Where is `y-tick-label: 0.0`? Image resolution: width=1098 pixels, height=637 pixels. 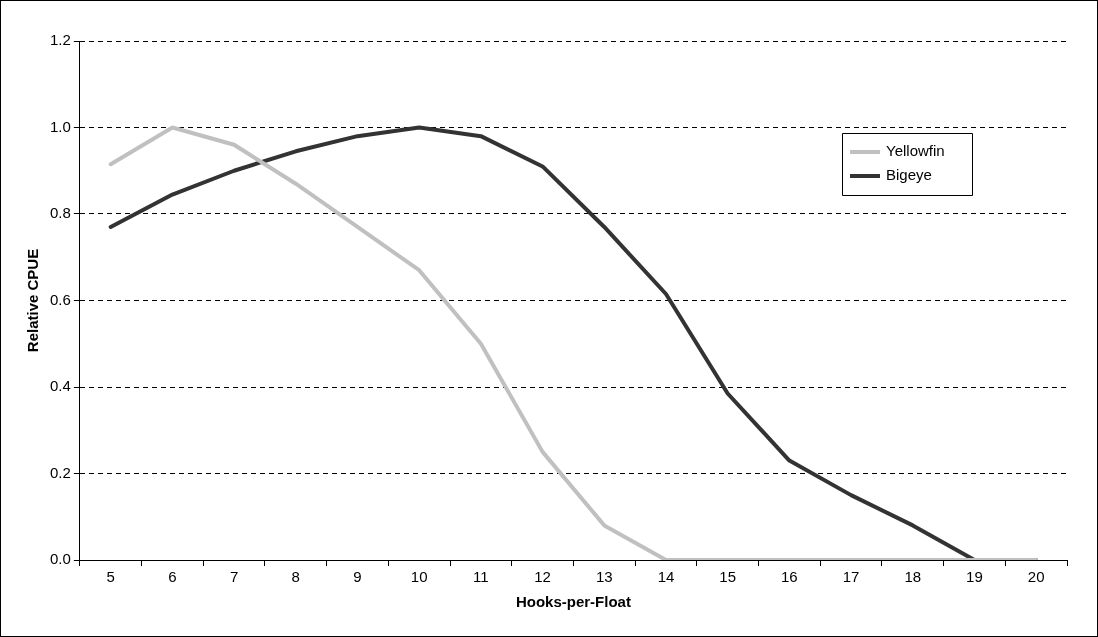
y-tick-label: 0.0 is located at coordinates (60, 559).